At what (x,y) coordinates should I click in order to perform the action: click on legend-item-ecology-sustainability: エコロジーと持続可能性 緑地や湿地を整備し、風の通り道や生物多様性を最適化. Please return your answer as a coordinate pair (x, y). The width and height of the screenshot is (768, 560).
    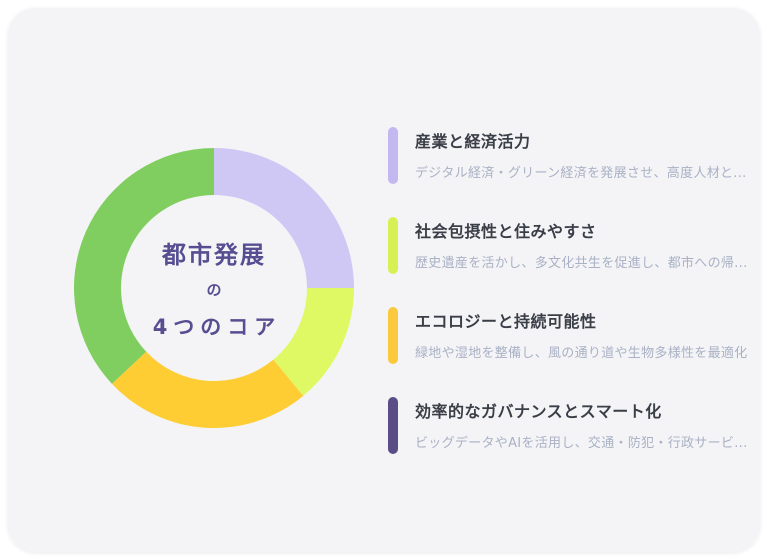
    Looking at the image, I should click on (567, 335).